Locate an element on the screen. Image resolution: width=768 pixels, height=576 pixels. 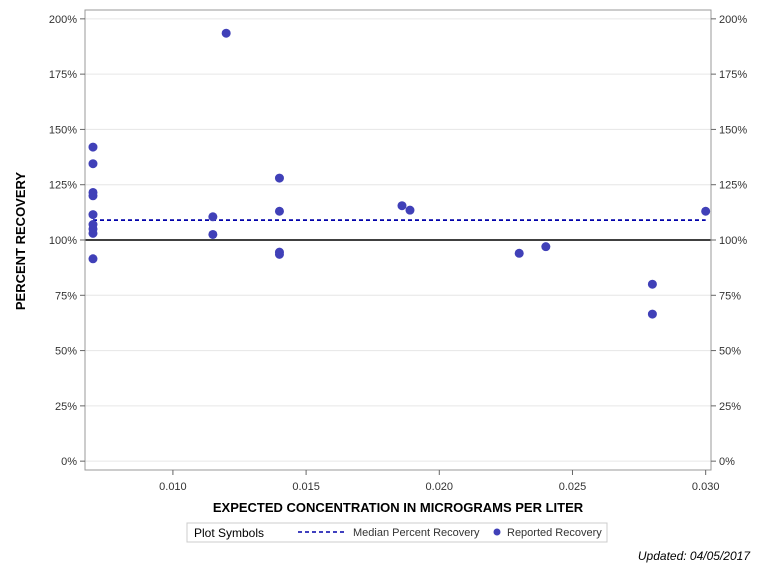
y-tick-label-right: 25% is located at coordinates (730, 407).